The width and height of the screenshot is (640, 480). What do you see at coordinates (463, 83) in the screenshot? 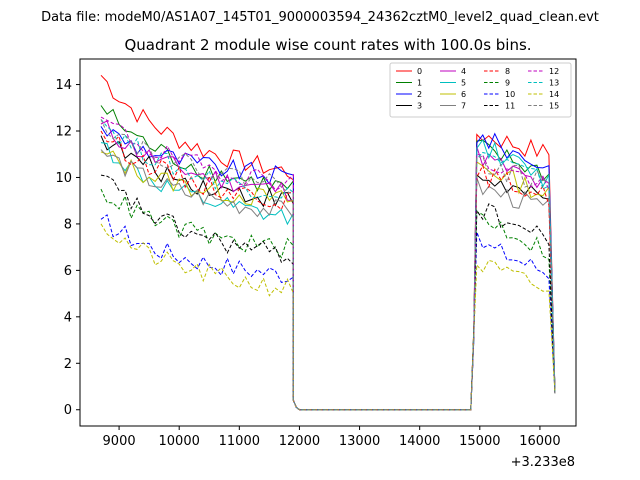
I see `legend-label-5: 5` at bounding box center [463, 83].